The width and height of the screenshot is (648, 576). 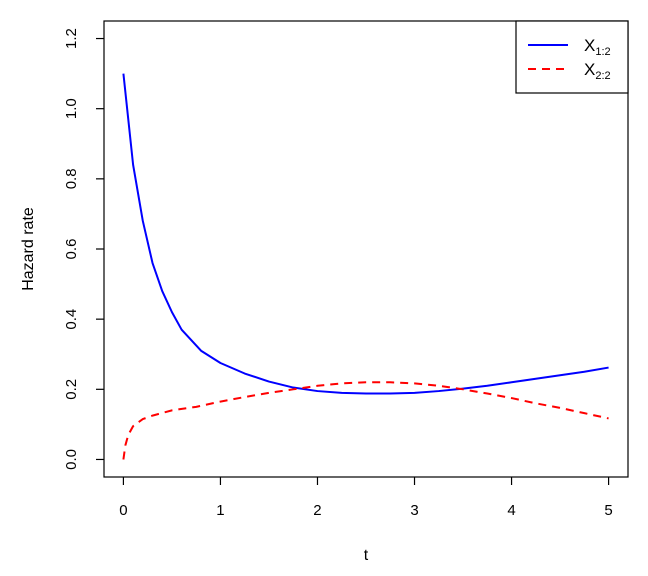 I want to click on legend-box, so click(x=572, y=57).